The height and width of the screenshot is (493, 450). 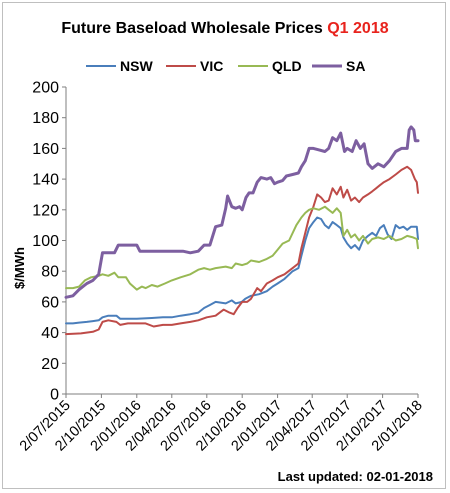 I want to click on y-tick-label: 180, so click(x=45, y=118).